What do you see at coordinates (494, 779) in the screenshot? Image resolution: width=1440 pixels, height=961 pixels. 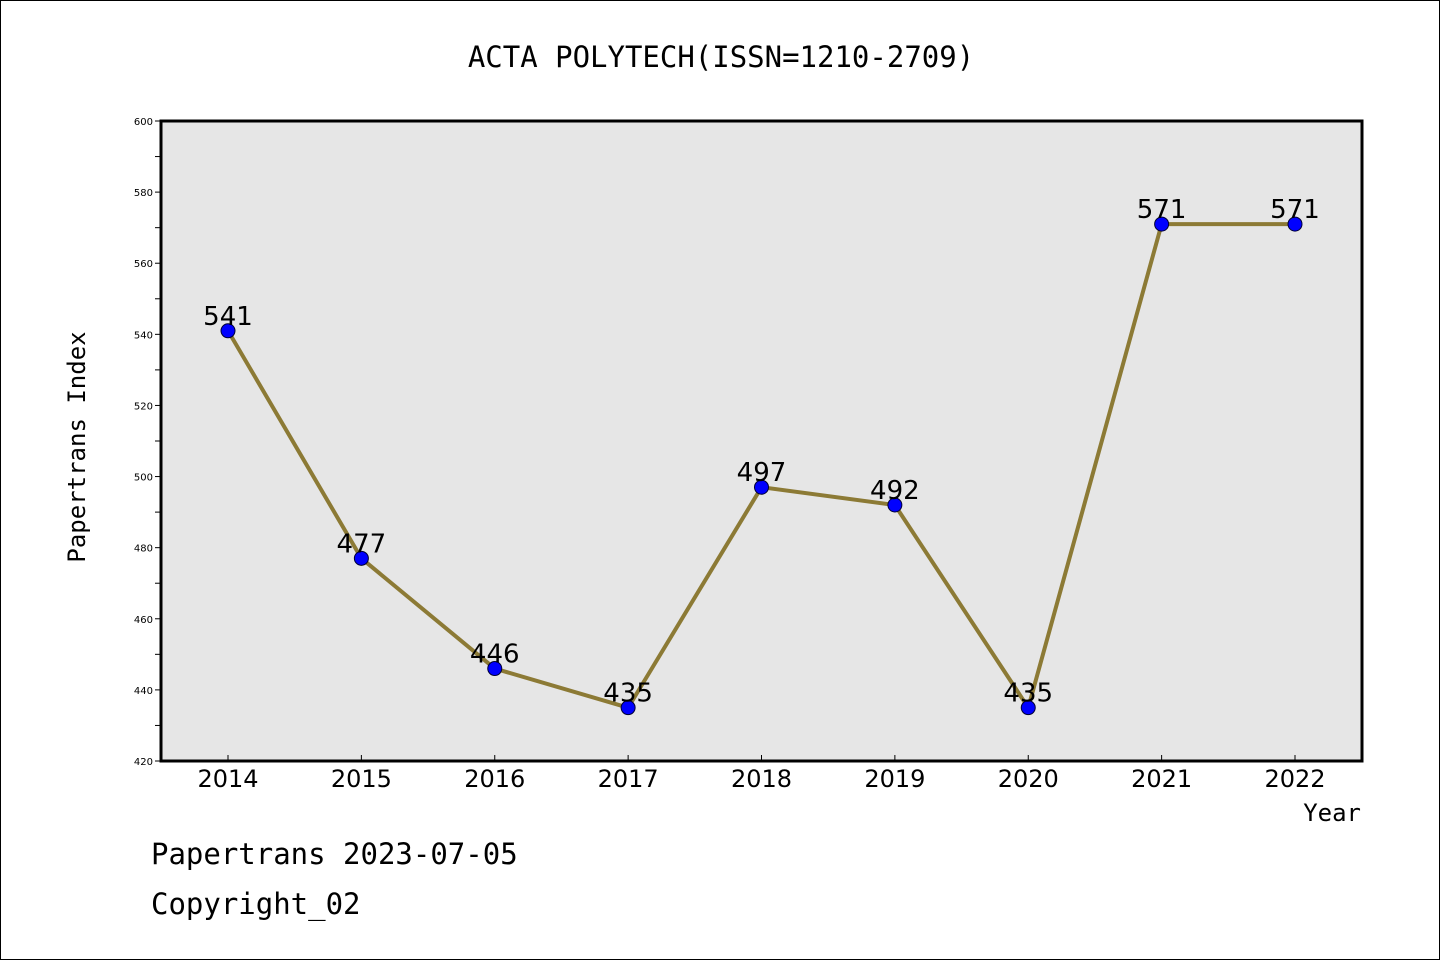 I see `x-tick-label: 2016` at bounding box center [494, 779].